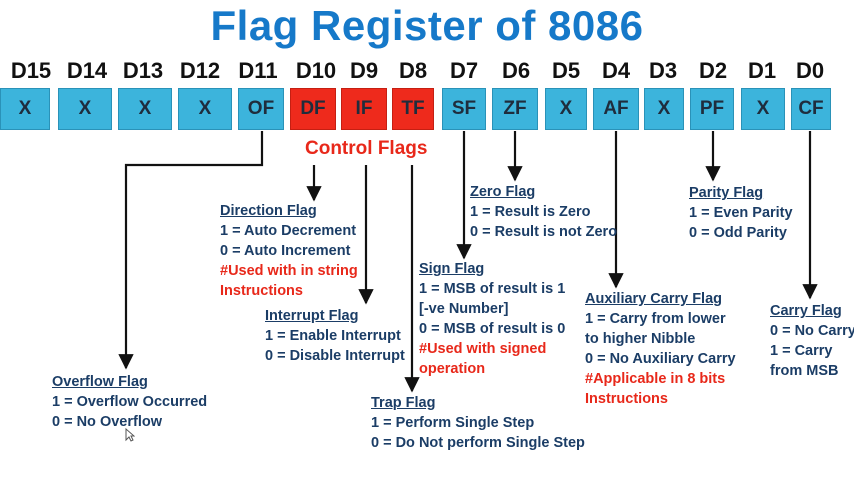 Image resolution: width=854 pixels, height=480 pixels. Describe the element at coordinates (626, 399) in the screenshot. I see `auxiliary-carry-flag-note-2: Instructions` at that location.